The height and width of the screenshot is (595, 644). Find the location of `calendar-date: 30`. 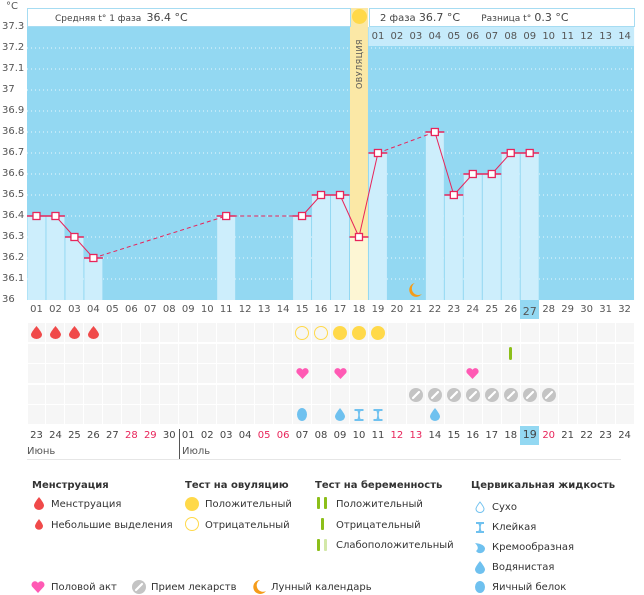

calendar-date: 30 is located at coordinates (169, 435).